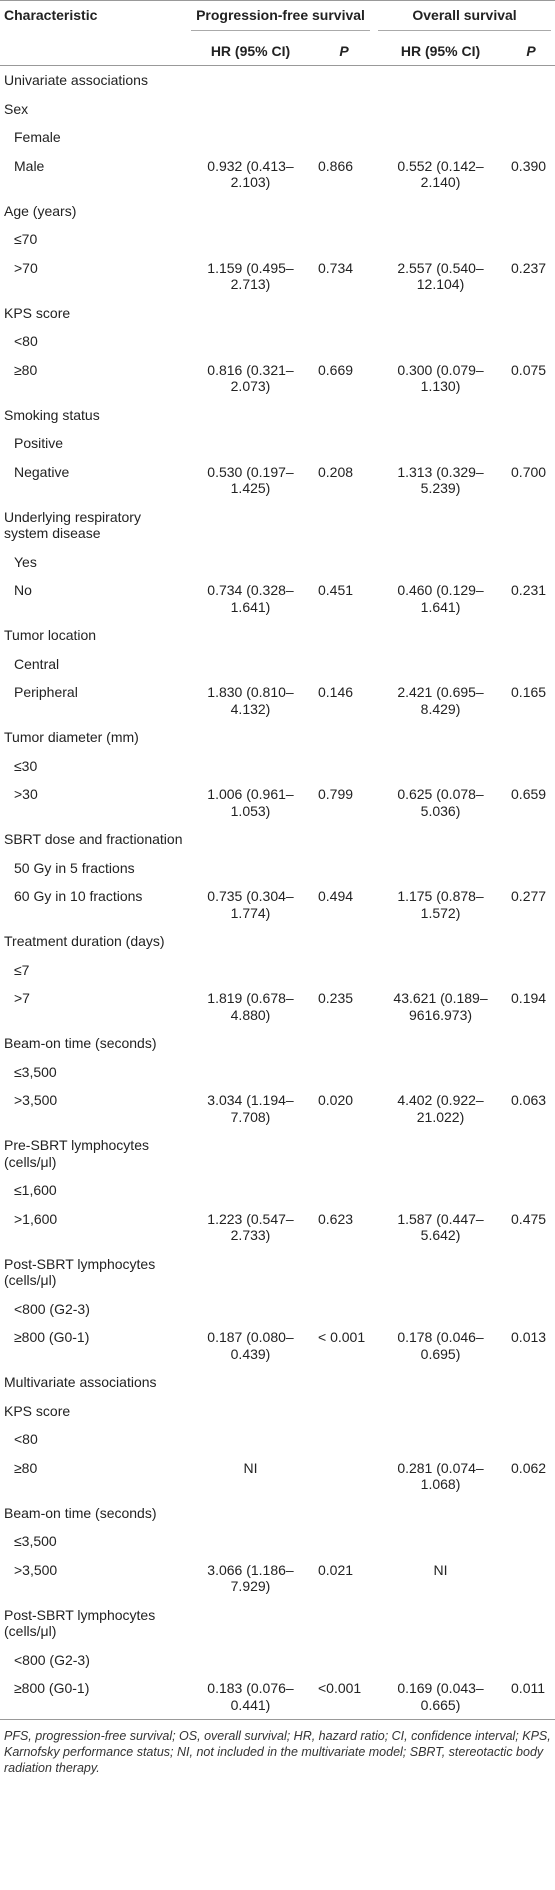  What do you see at coordinates (37, 137) in the screenshot?
I see `row-label: Female` at bounding box center [37, 137].